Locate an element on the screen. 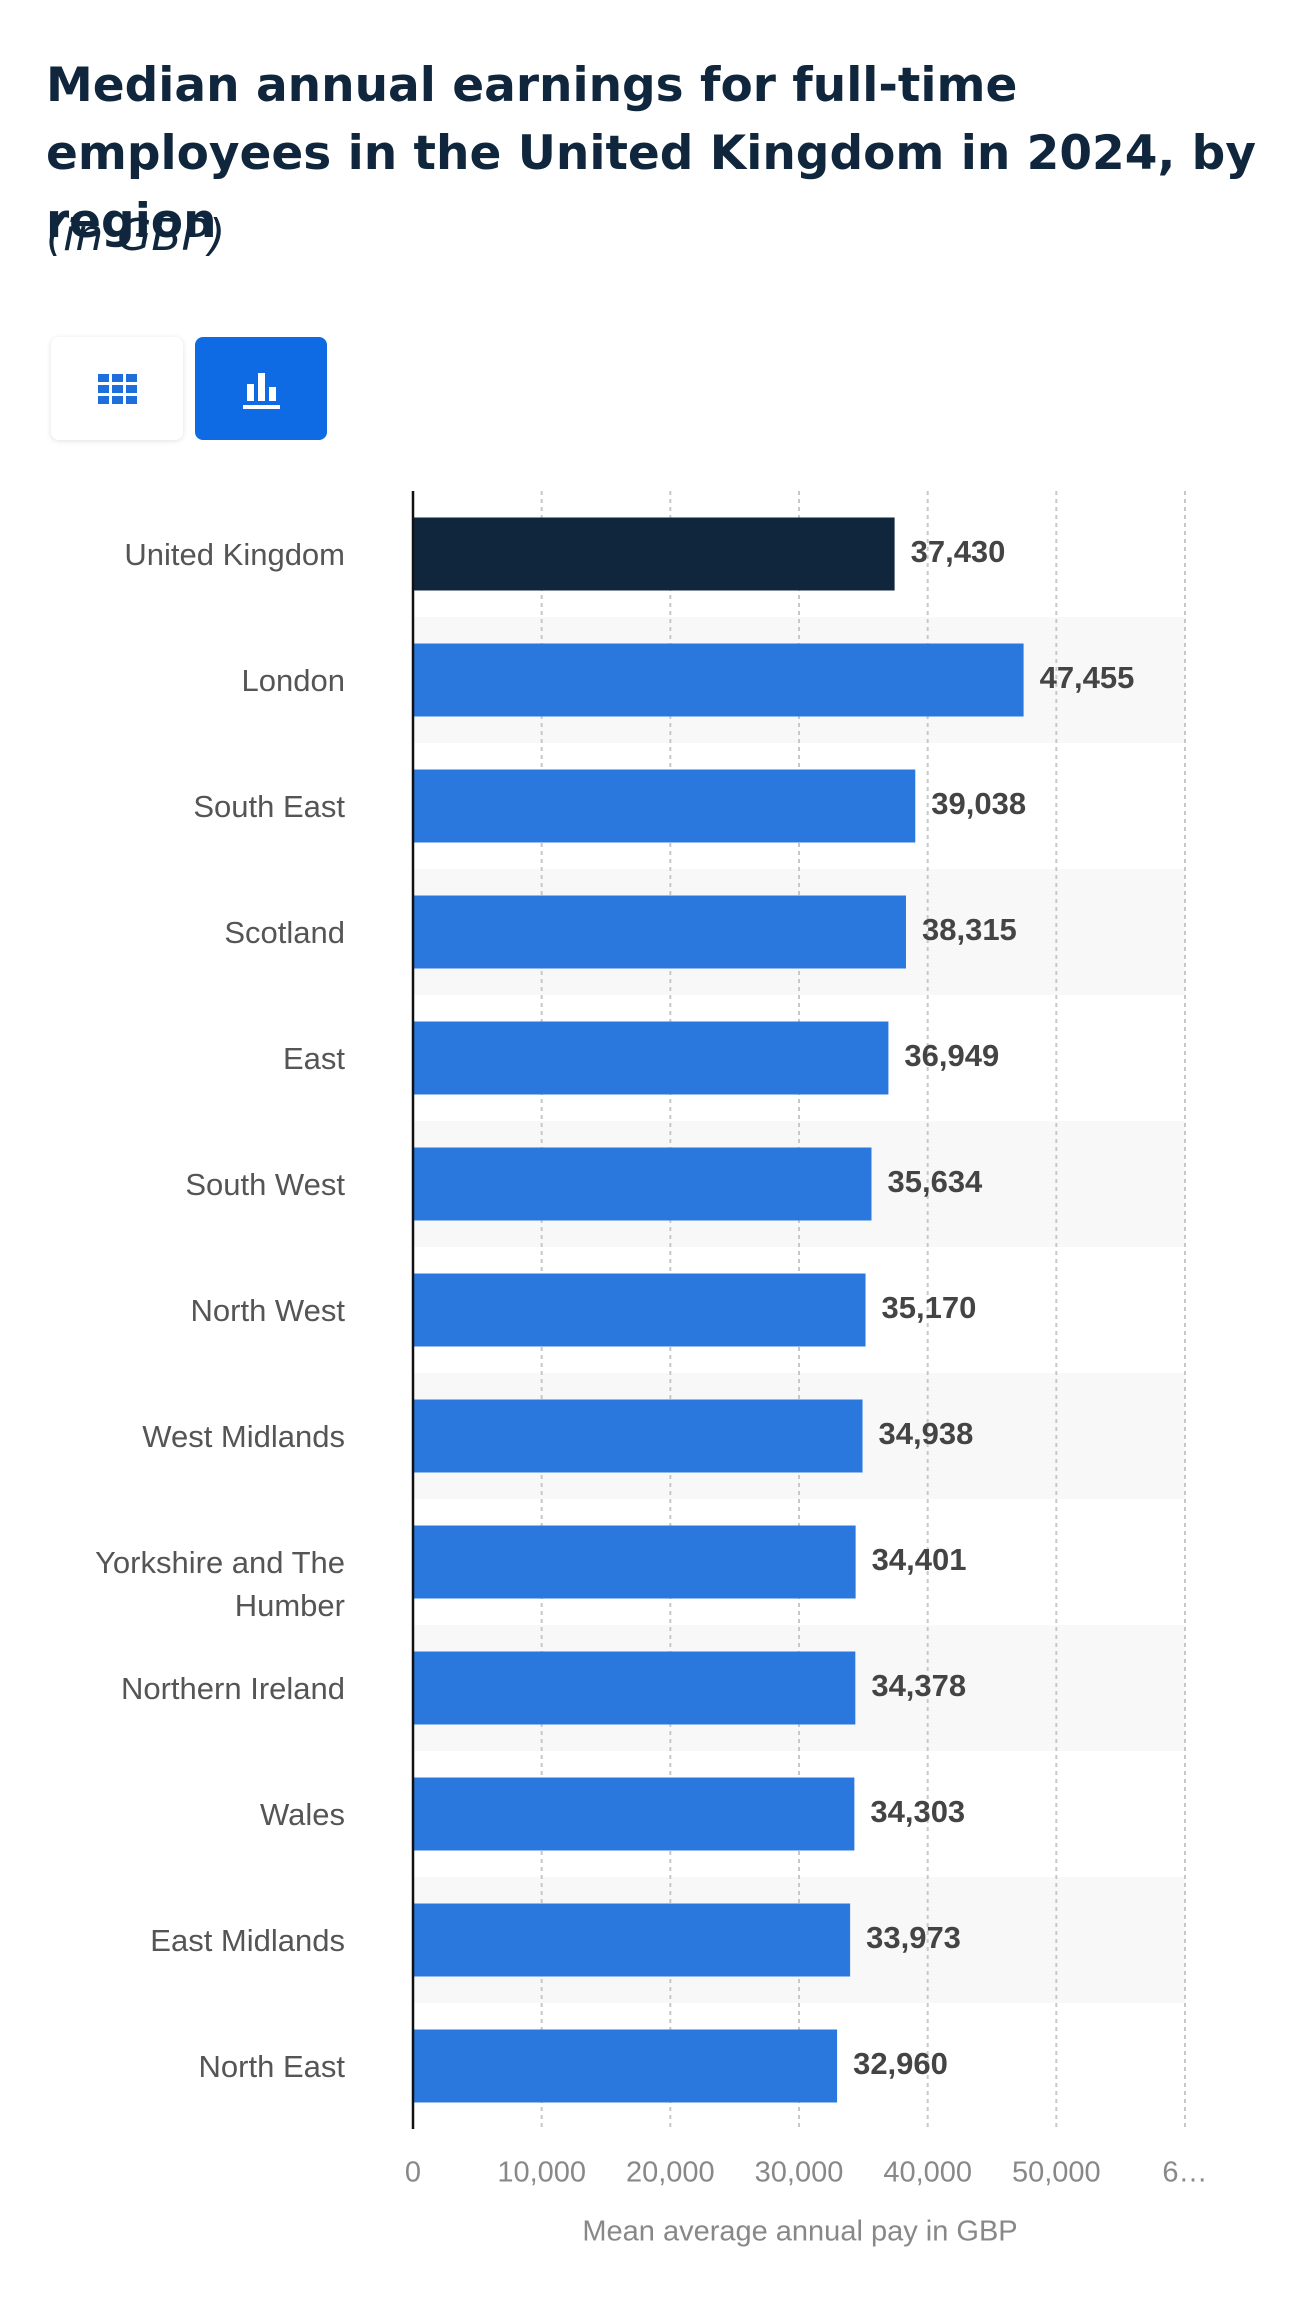 The width and height of the screenshot is (1290, 2297). value-label: 35,634 is located at coordinates (935, 1181).